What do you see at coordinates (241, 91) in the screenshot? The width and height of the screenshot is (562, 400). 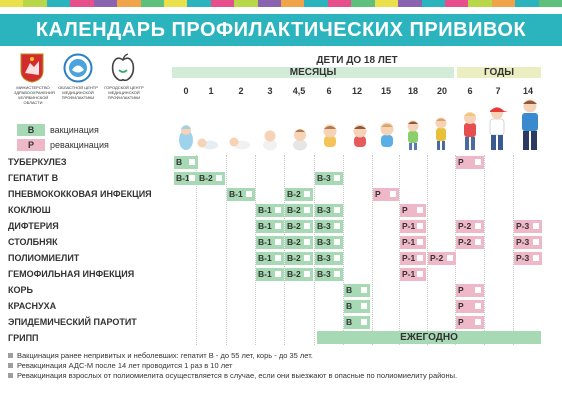 I see `age-label: 2` at bounding box center [241, 91].